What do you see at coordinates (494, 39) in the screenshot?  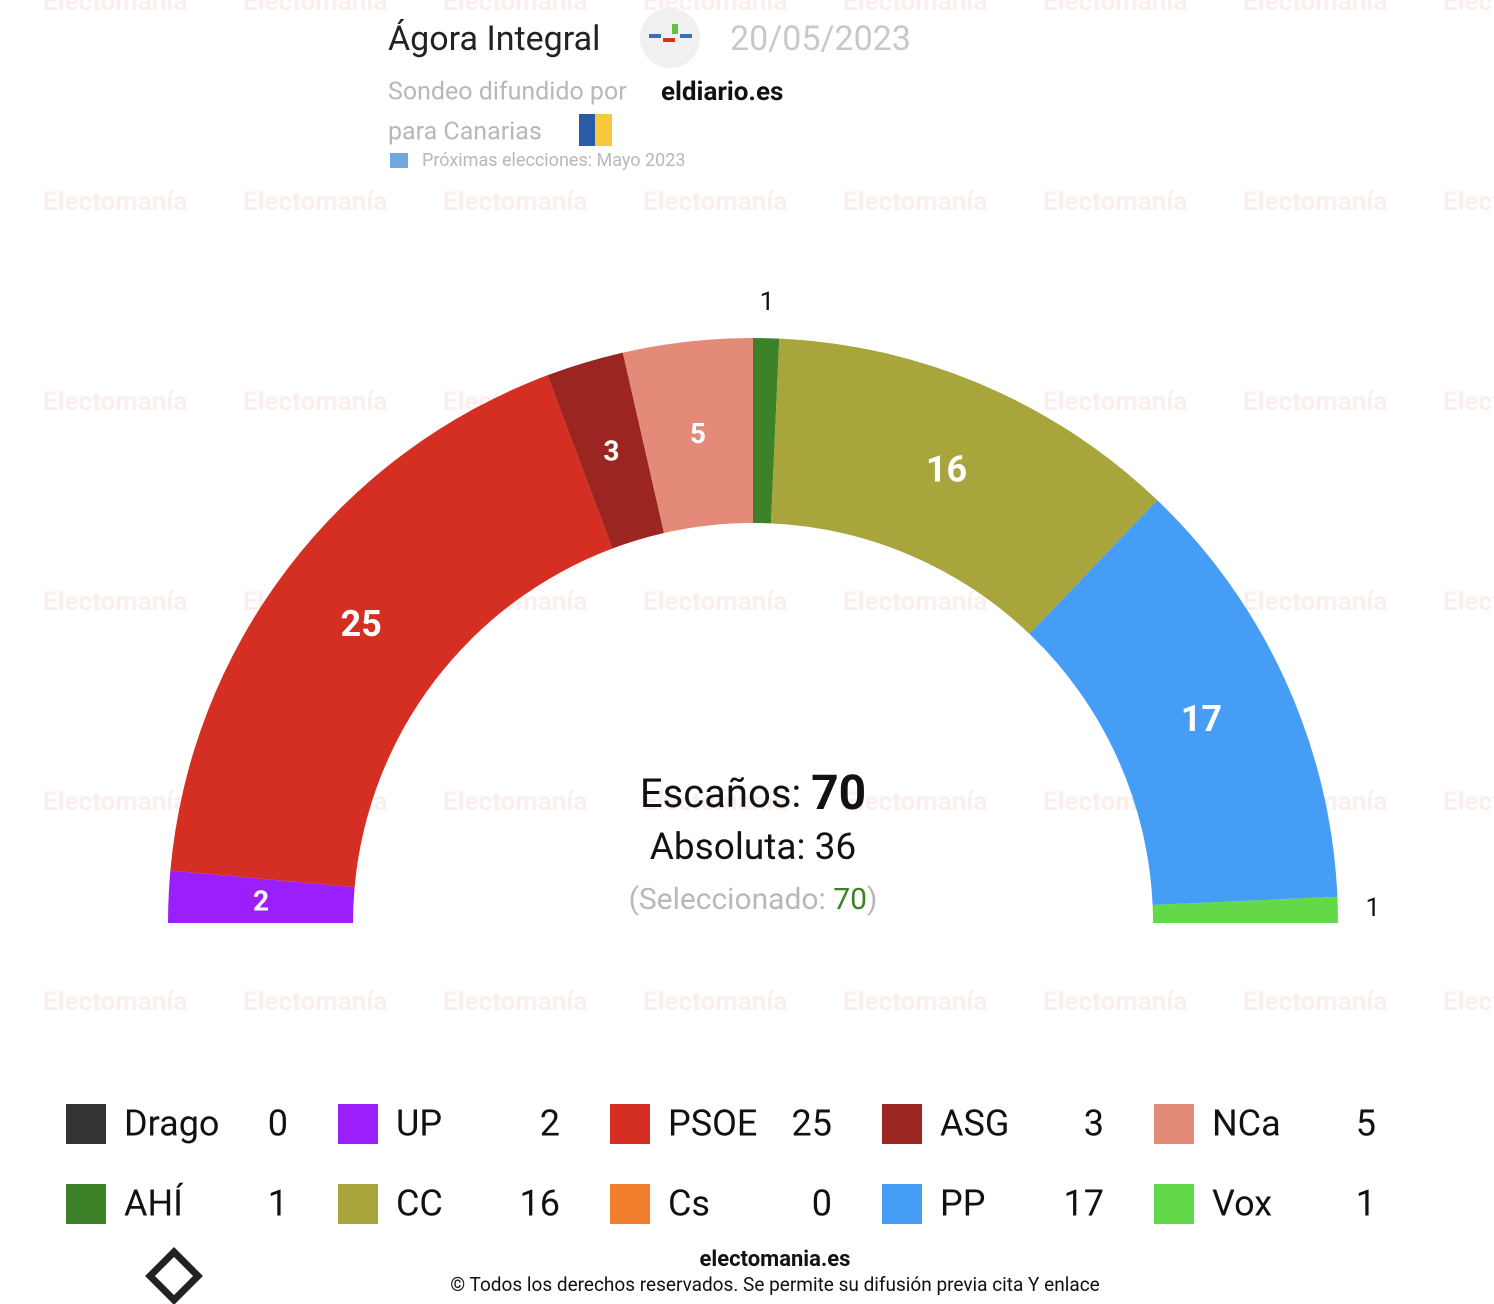 I see `pollster: Ágora Integral` at bounding box center [494, 39].